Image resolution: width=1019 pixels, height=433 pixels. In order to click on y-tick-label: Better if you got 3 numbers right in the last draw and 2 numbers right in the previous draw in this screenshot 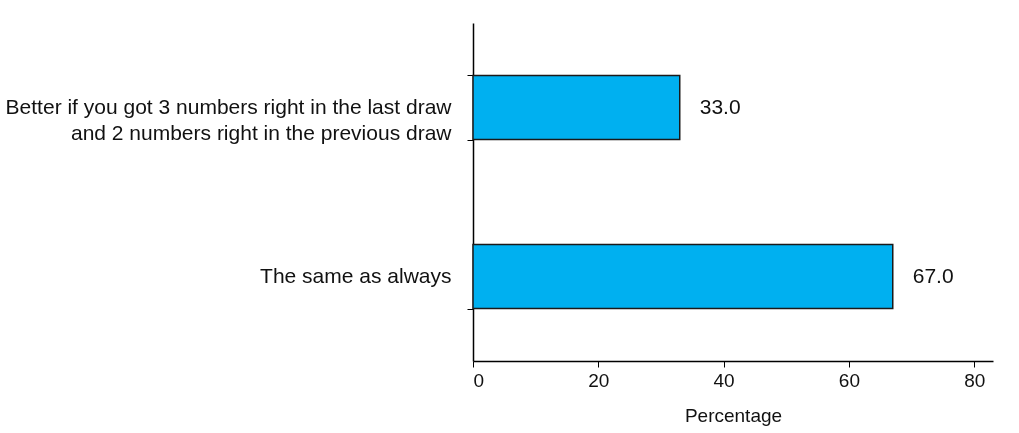, I will do `click(229, 119)`.